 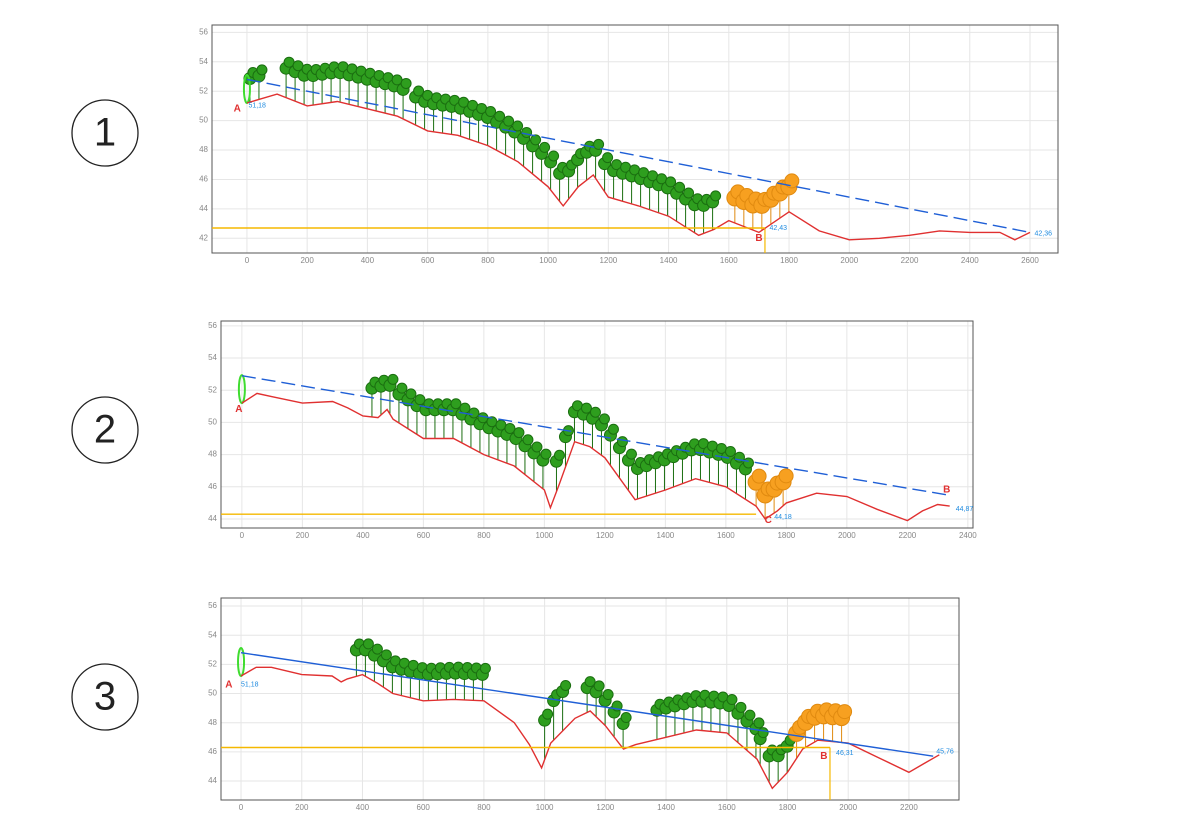 I want to click on panel-label: 3, so click(x=105, y=697).